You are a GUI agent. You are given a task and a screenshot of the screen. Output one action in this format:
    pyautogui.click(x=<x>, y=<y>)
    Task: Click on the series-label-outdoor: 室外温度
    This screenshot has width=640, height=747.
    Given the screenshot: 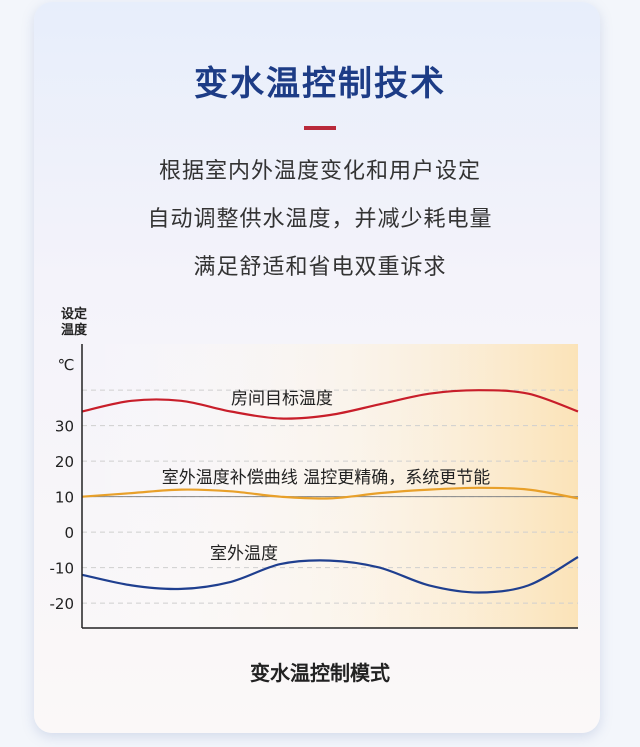 What is the action you would take?
    pyautogui.click(x=244, y=554)
    